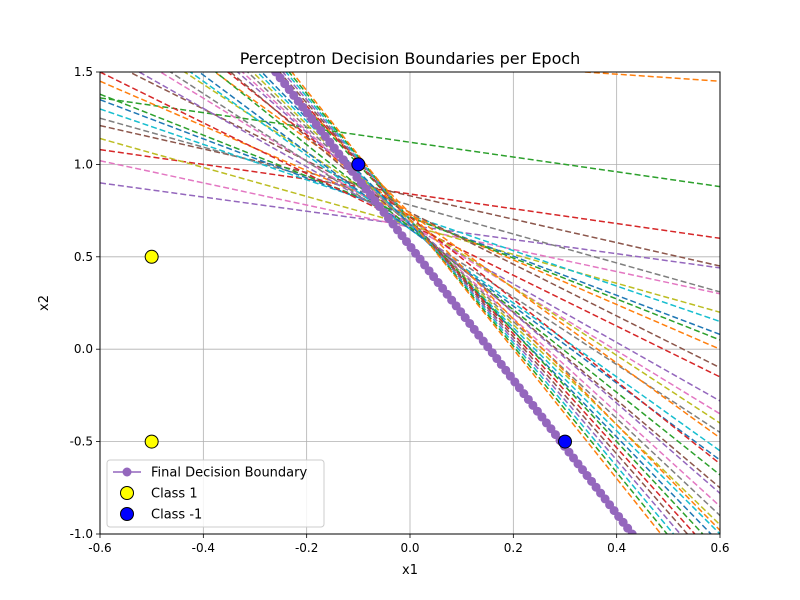 This screenshot has height=600, width=800. Describe the element at coordinates (719, 548) in the screenshot. I see `x-tick-label: 0.6` at that location.